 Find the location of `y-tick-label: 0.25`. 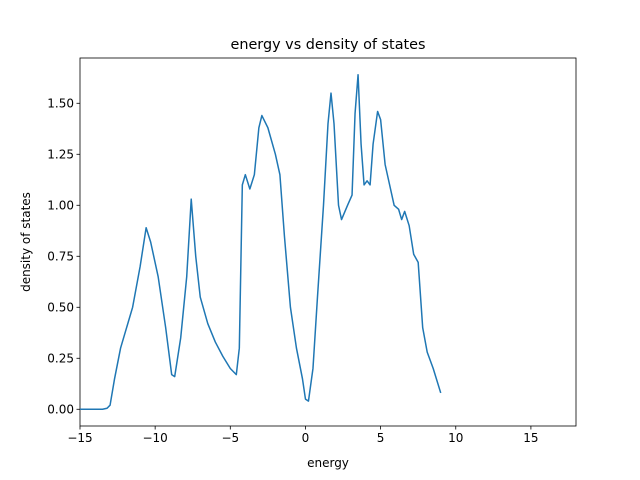

y-tick-label: 0.25 is located at coordinates (60, 358).